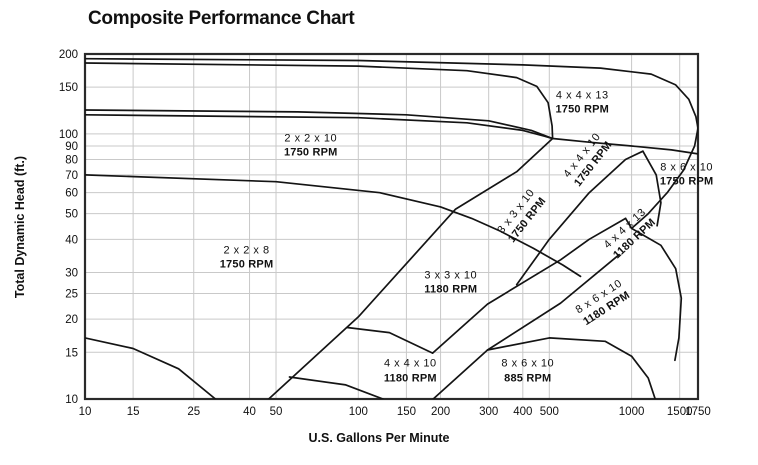 The image size is (758, 465). What do you see at coordinates (624, 146) in the screenshot?
I see `8x6x10-1750-top-curve` at bounding box center [624, 146].